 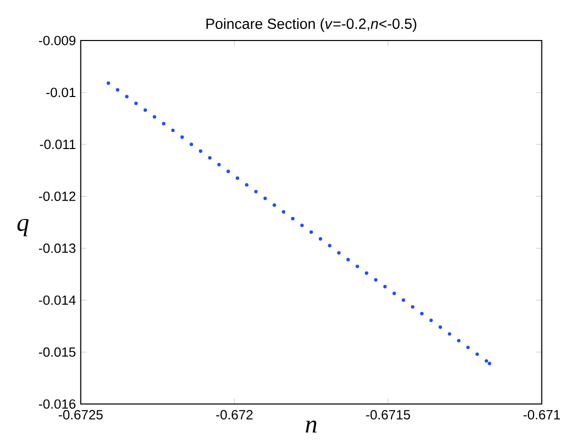 I want to click on x-axis-title: n, so click(x=311, y=426).